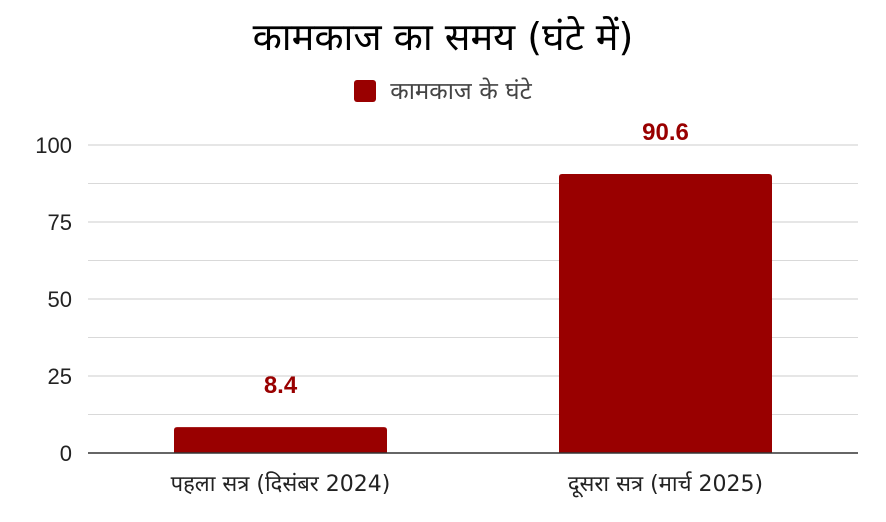  What do you see at coordinates (461, 91) in the screenshot?
I see `legend-label: कामकाज के घंटे` at bounding box center [461, 91].